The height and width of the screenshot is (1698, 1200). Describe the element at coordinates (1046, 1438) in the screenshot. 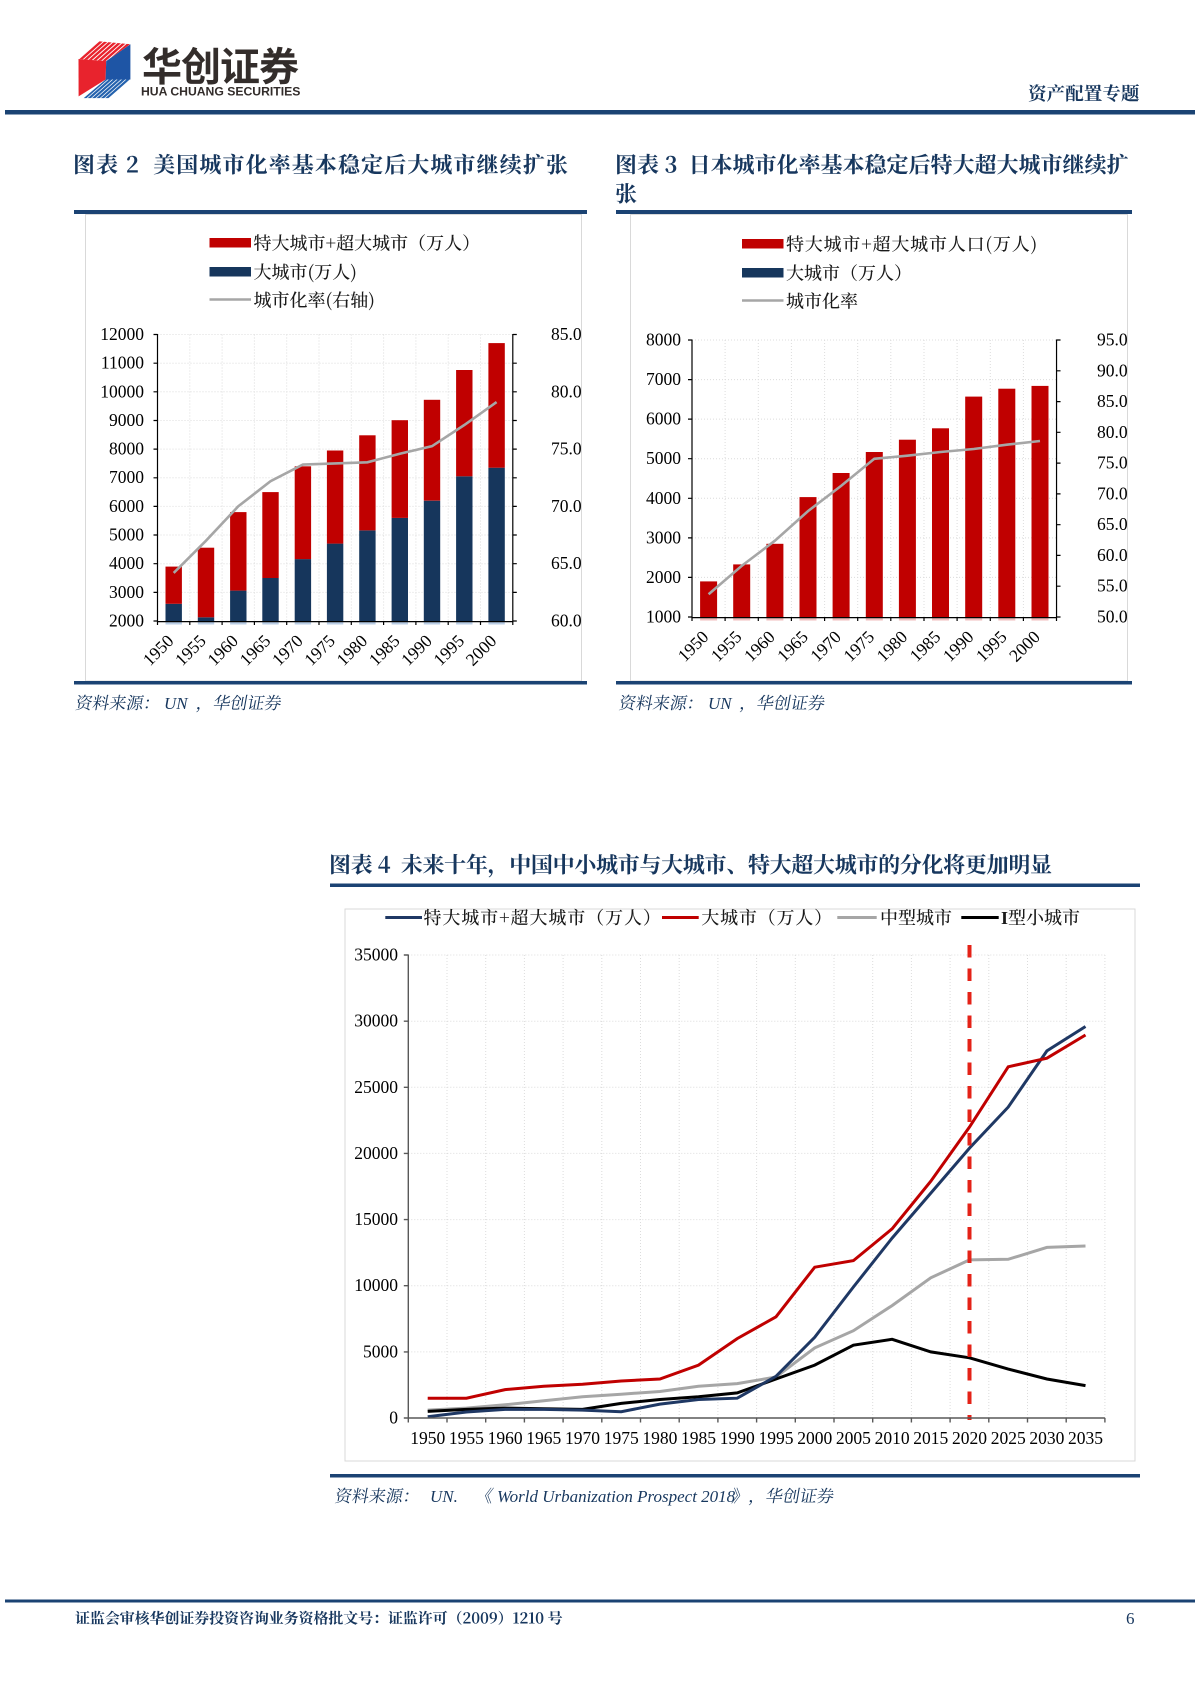

I see `svg-text: 2030` at that location.